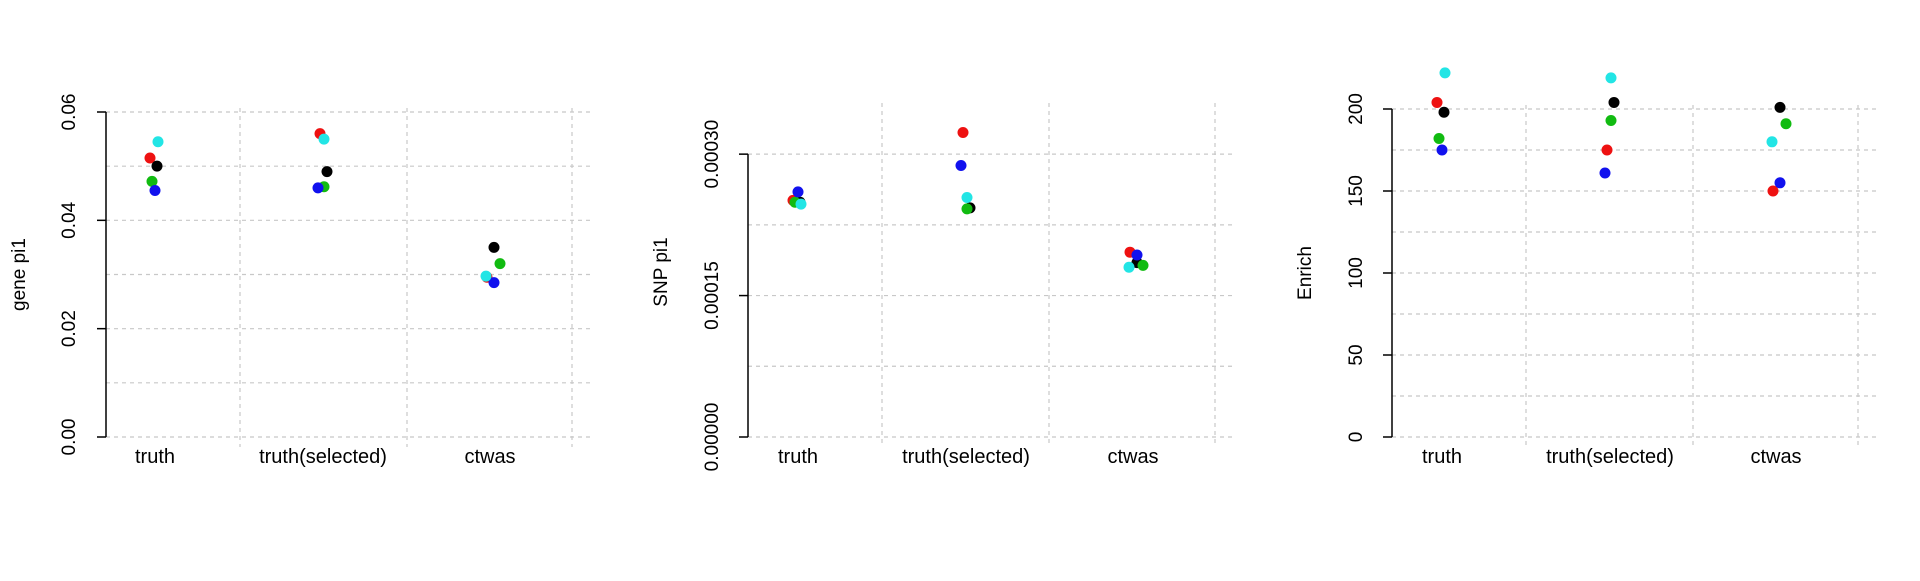 This screenshot has width=1920, height=581. What do you see at coordinates (69, 112) in the screenshot?
I see `y-tick-label: 0.06` at bounding box center [69, 112].